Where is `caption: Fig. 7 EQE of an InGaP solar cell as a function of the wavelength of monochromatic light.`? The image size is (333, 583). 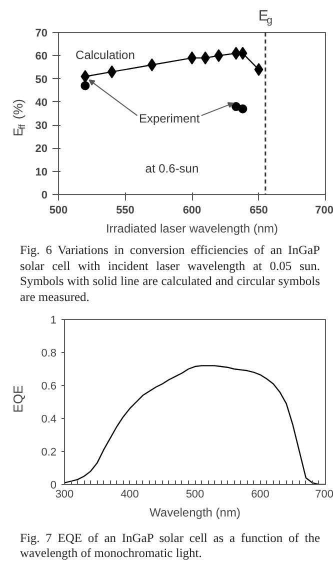 caption: Fig. 7 EQE of an InGaP solar cell as a function of the wavelength of monochromatic light. is located at coordinates (170, 546).